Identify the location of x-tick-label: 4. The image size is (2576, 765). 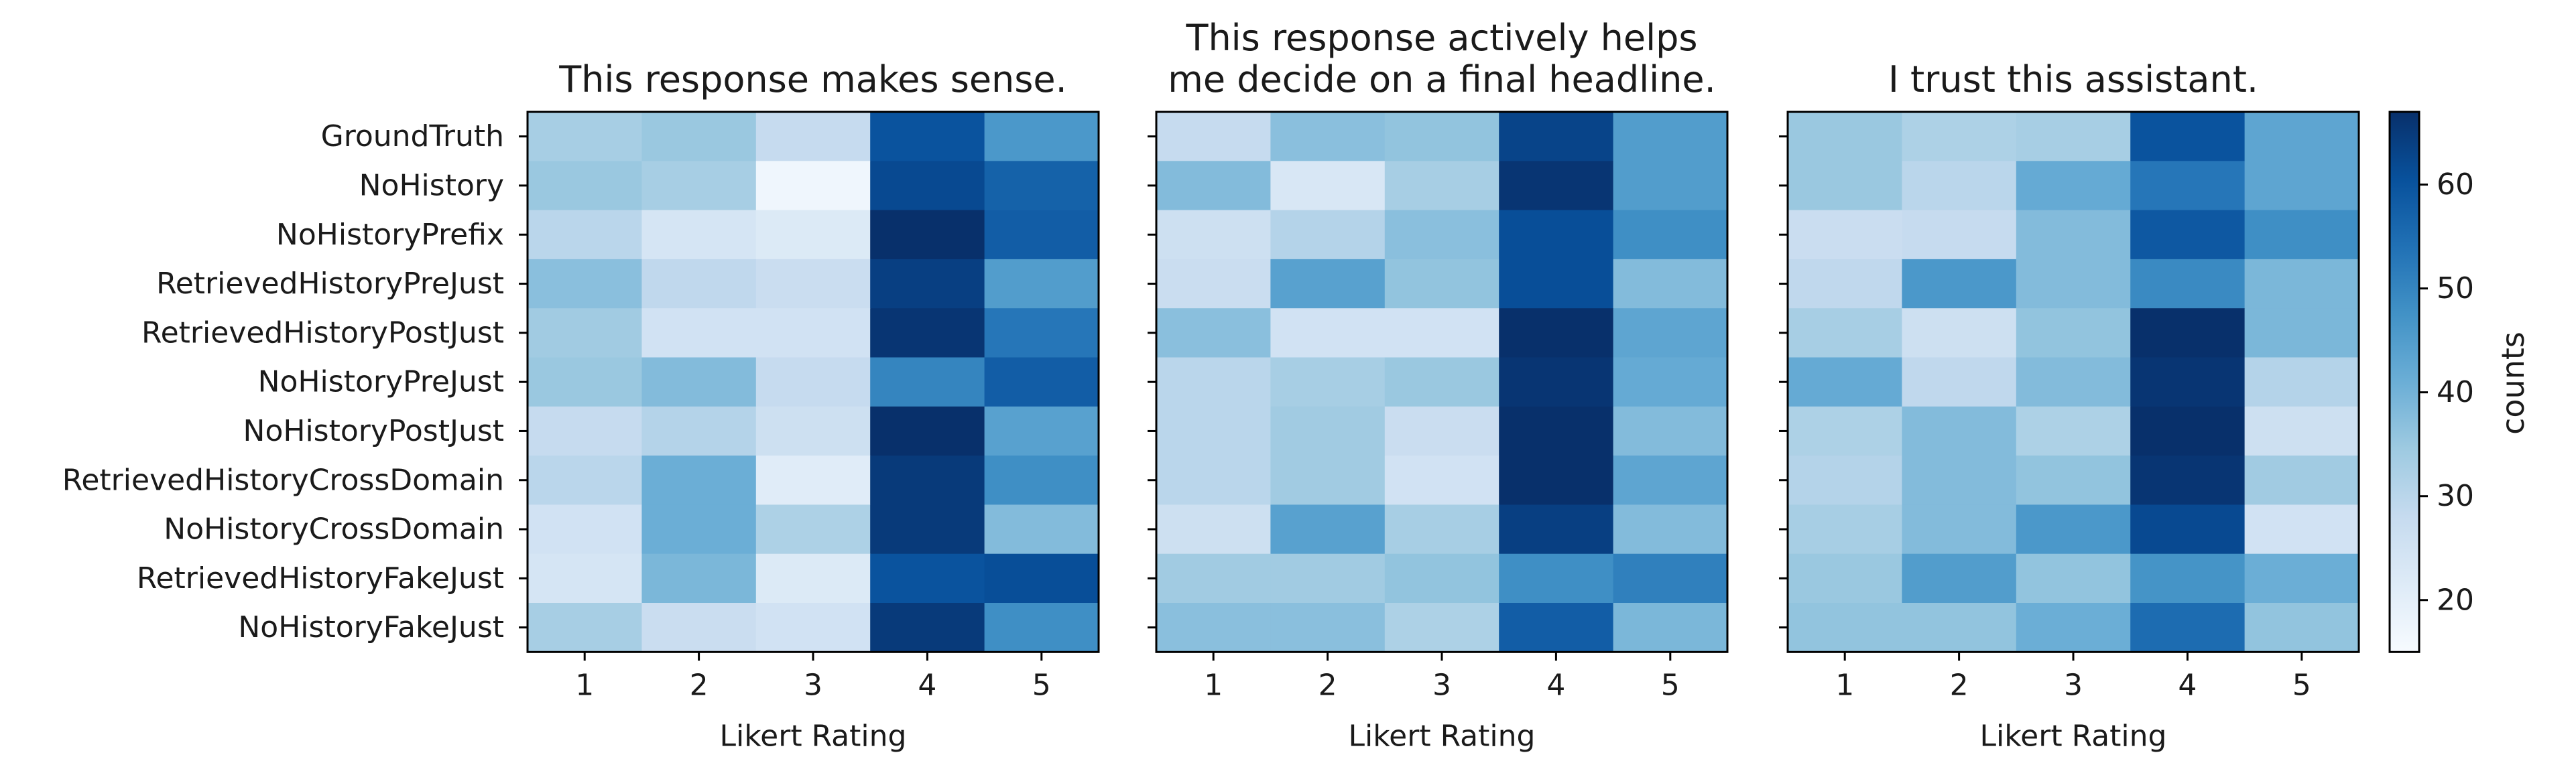
(1556, 685).